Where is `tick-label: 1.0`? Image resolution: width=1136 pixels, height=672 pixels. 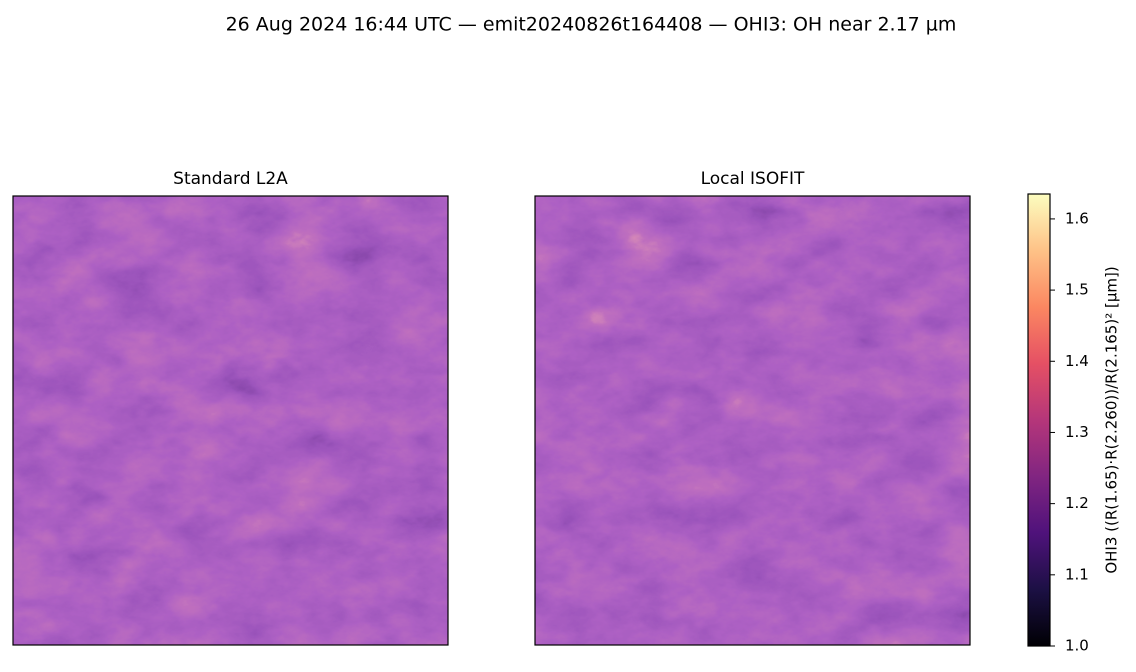 tick-label: 1.0 is located at coordinates (1077, 646).